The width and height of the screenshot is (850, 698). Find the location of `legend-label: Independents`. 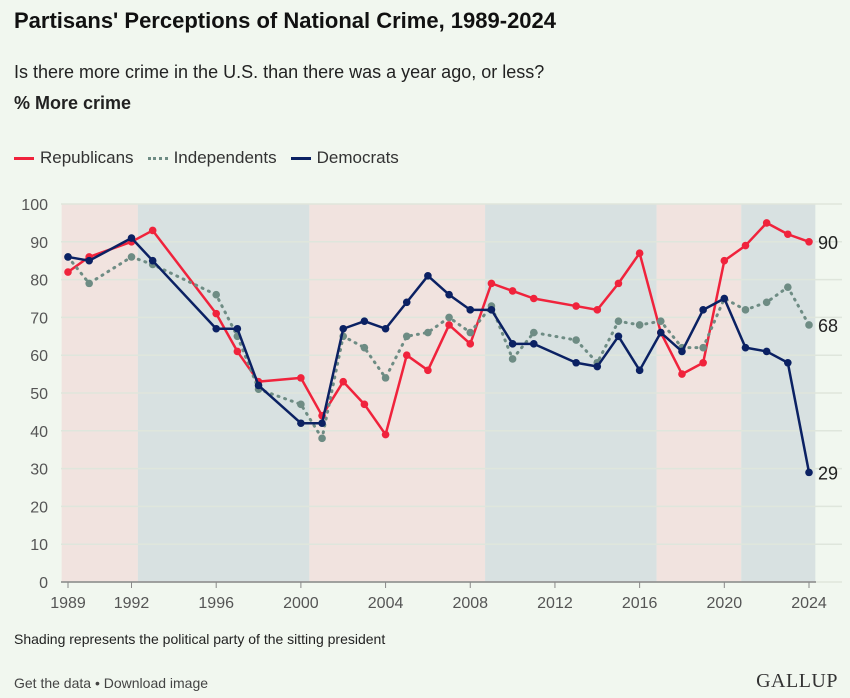

legend-label: Independents is located at coordinates (225, 157).